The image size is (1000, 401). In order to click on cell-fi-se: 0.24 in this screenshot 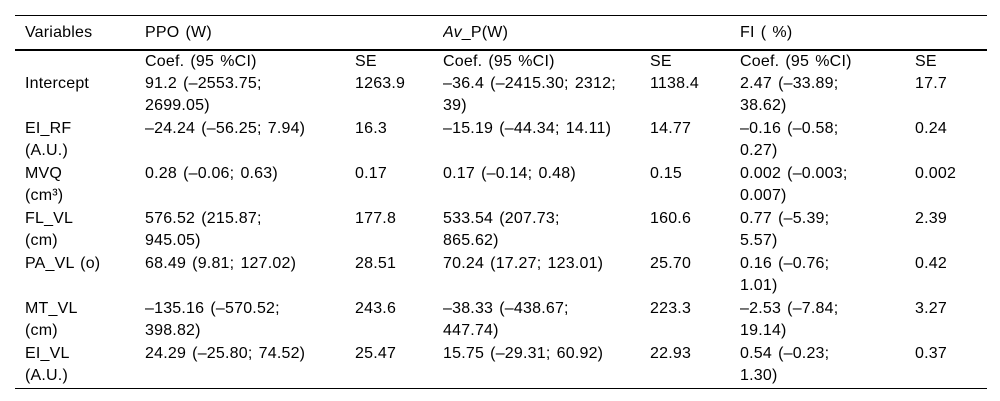, I will do `click(931, 128)`.